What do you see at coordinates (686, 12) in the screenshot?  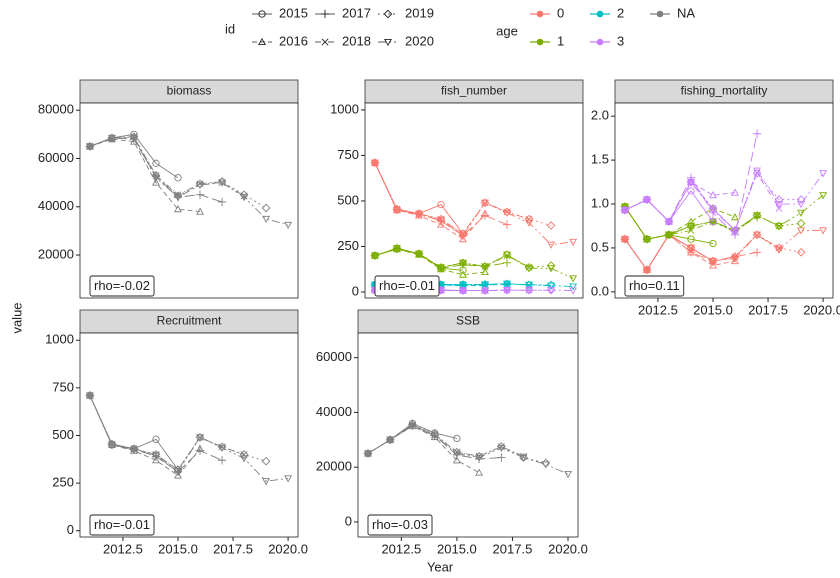 I see `legend-label: NA` at bounding box center [686, 12].